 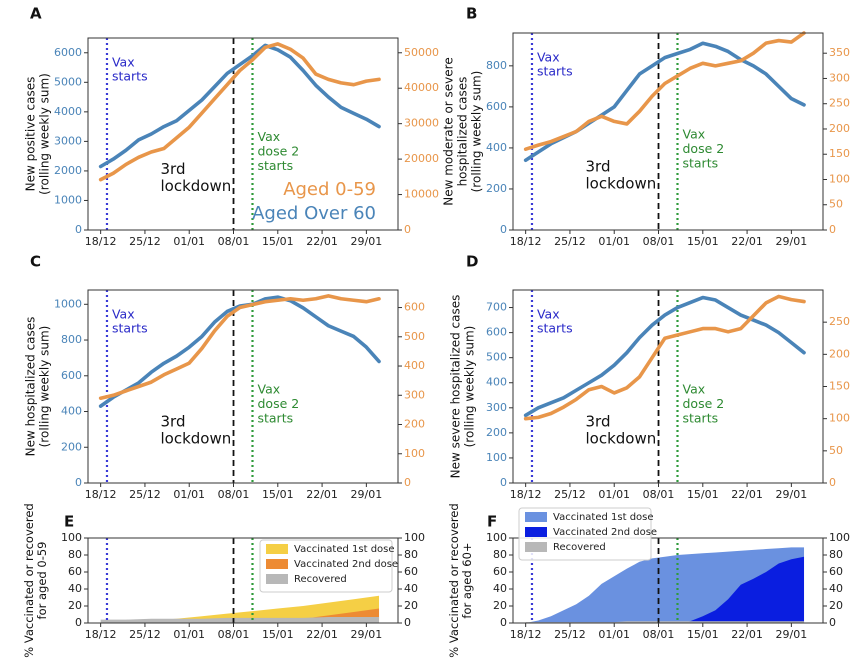 I want to click on panel-b-dose2-label: starts, so click(x=700, y=162).